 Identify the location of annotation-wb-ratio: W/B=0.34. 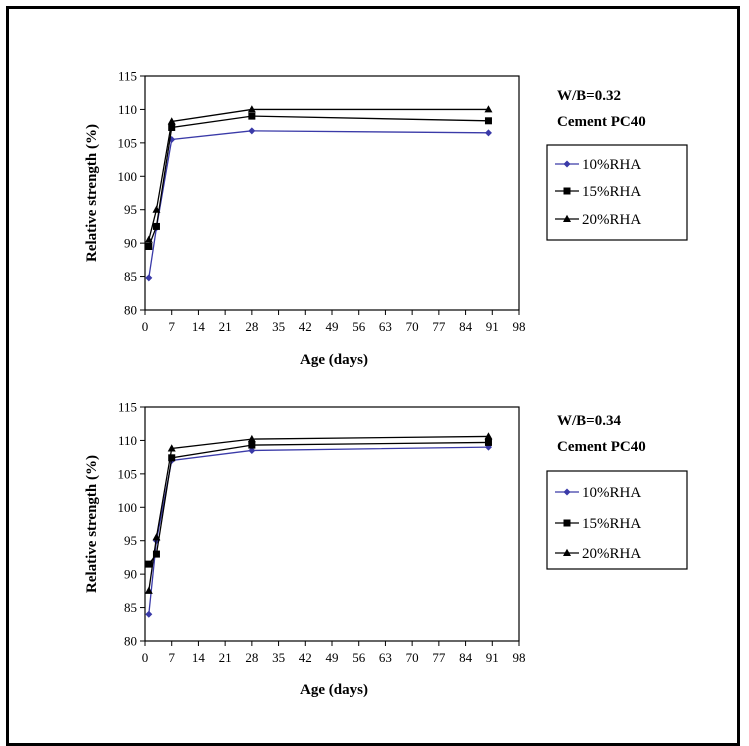
(589, 421).